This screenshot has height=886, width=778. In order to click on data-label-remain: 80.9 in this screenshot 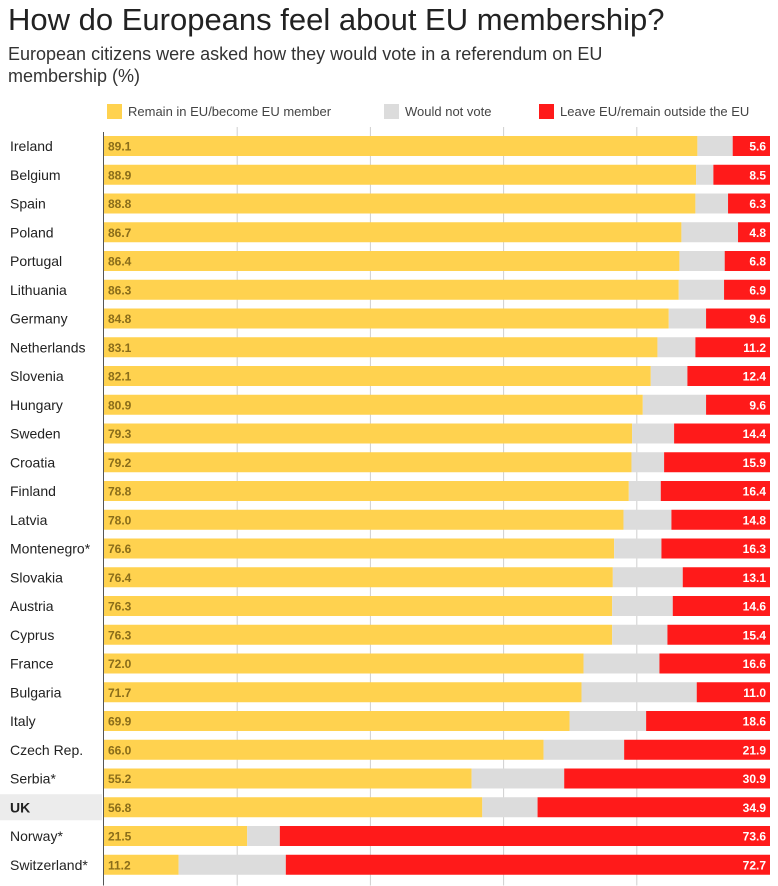, I will do `click(120, 405)`.